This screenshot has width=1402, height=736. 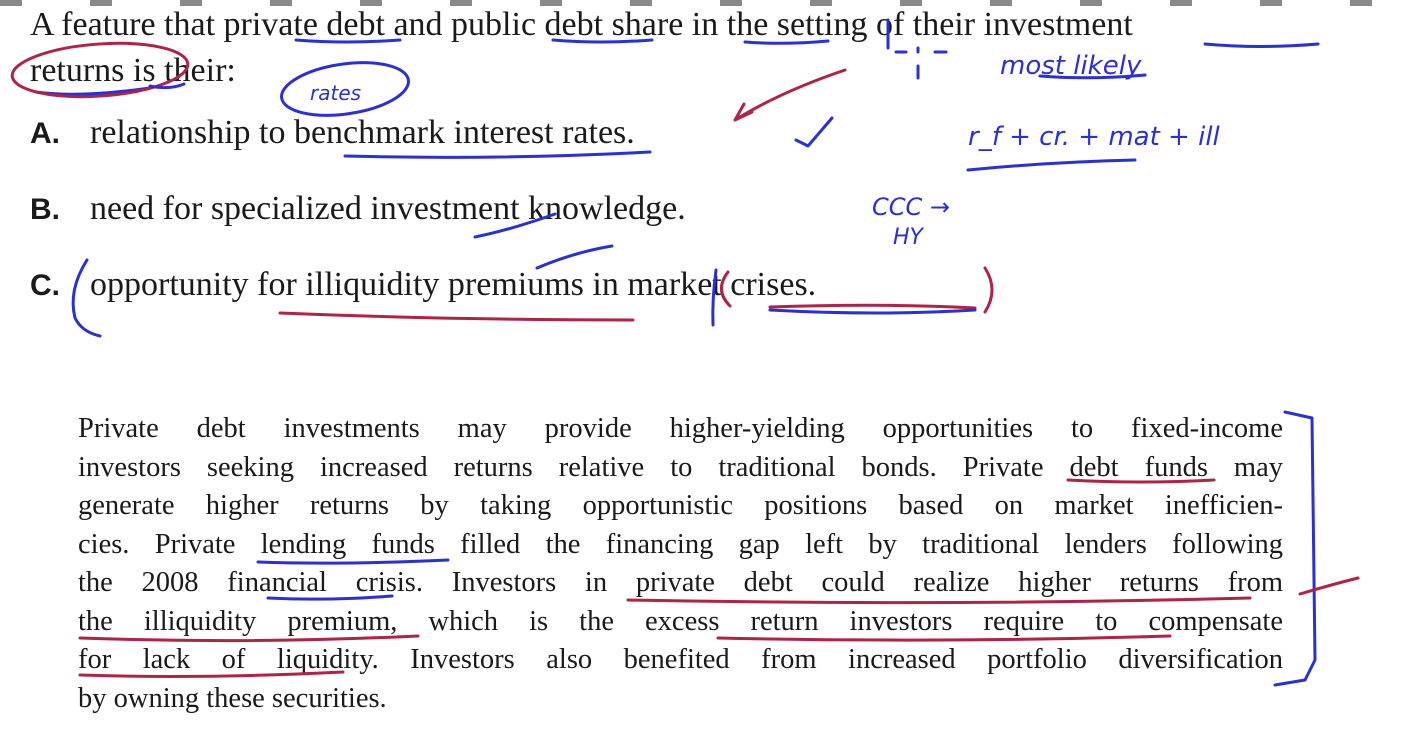 What do you see at coordinates (1051, 165) in the screenshot?
I see `underline-formula` at bounding box center [1051, 165].